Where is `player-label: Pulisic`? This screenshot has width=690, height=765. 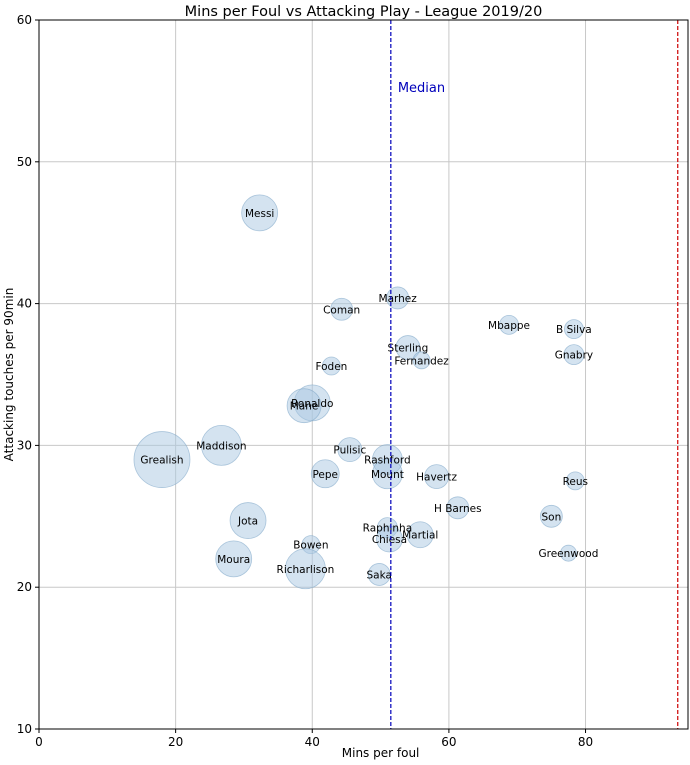 player-label: Pulisic is located at coordinates (349, 451).